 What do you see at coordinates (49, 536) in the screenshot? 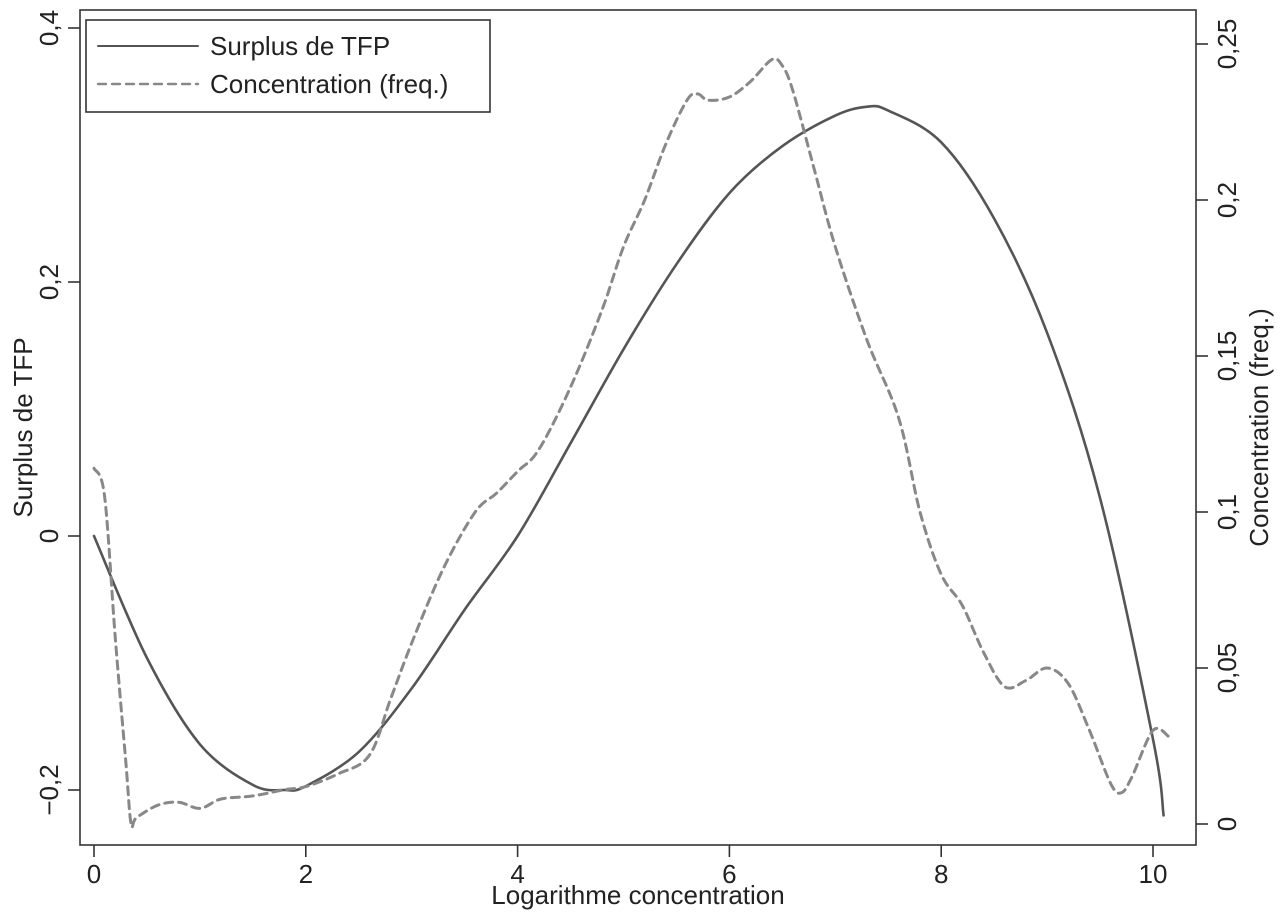
I see `y-left-tick-label: 0` at bounding box center [49, 536].